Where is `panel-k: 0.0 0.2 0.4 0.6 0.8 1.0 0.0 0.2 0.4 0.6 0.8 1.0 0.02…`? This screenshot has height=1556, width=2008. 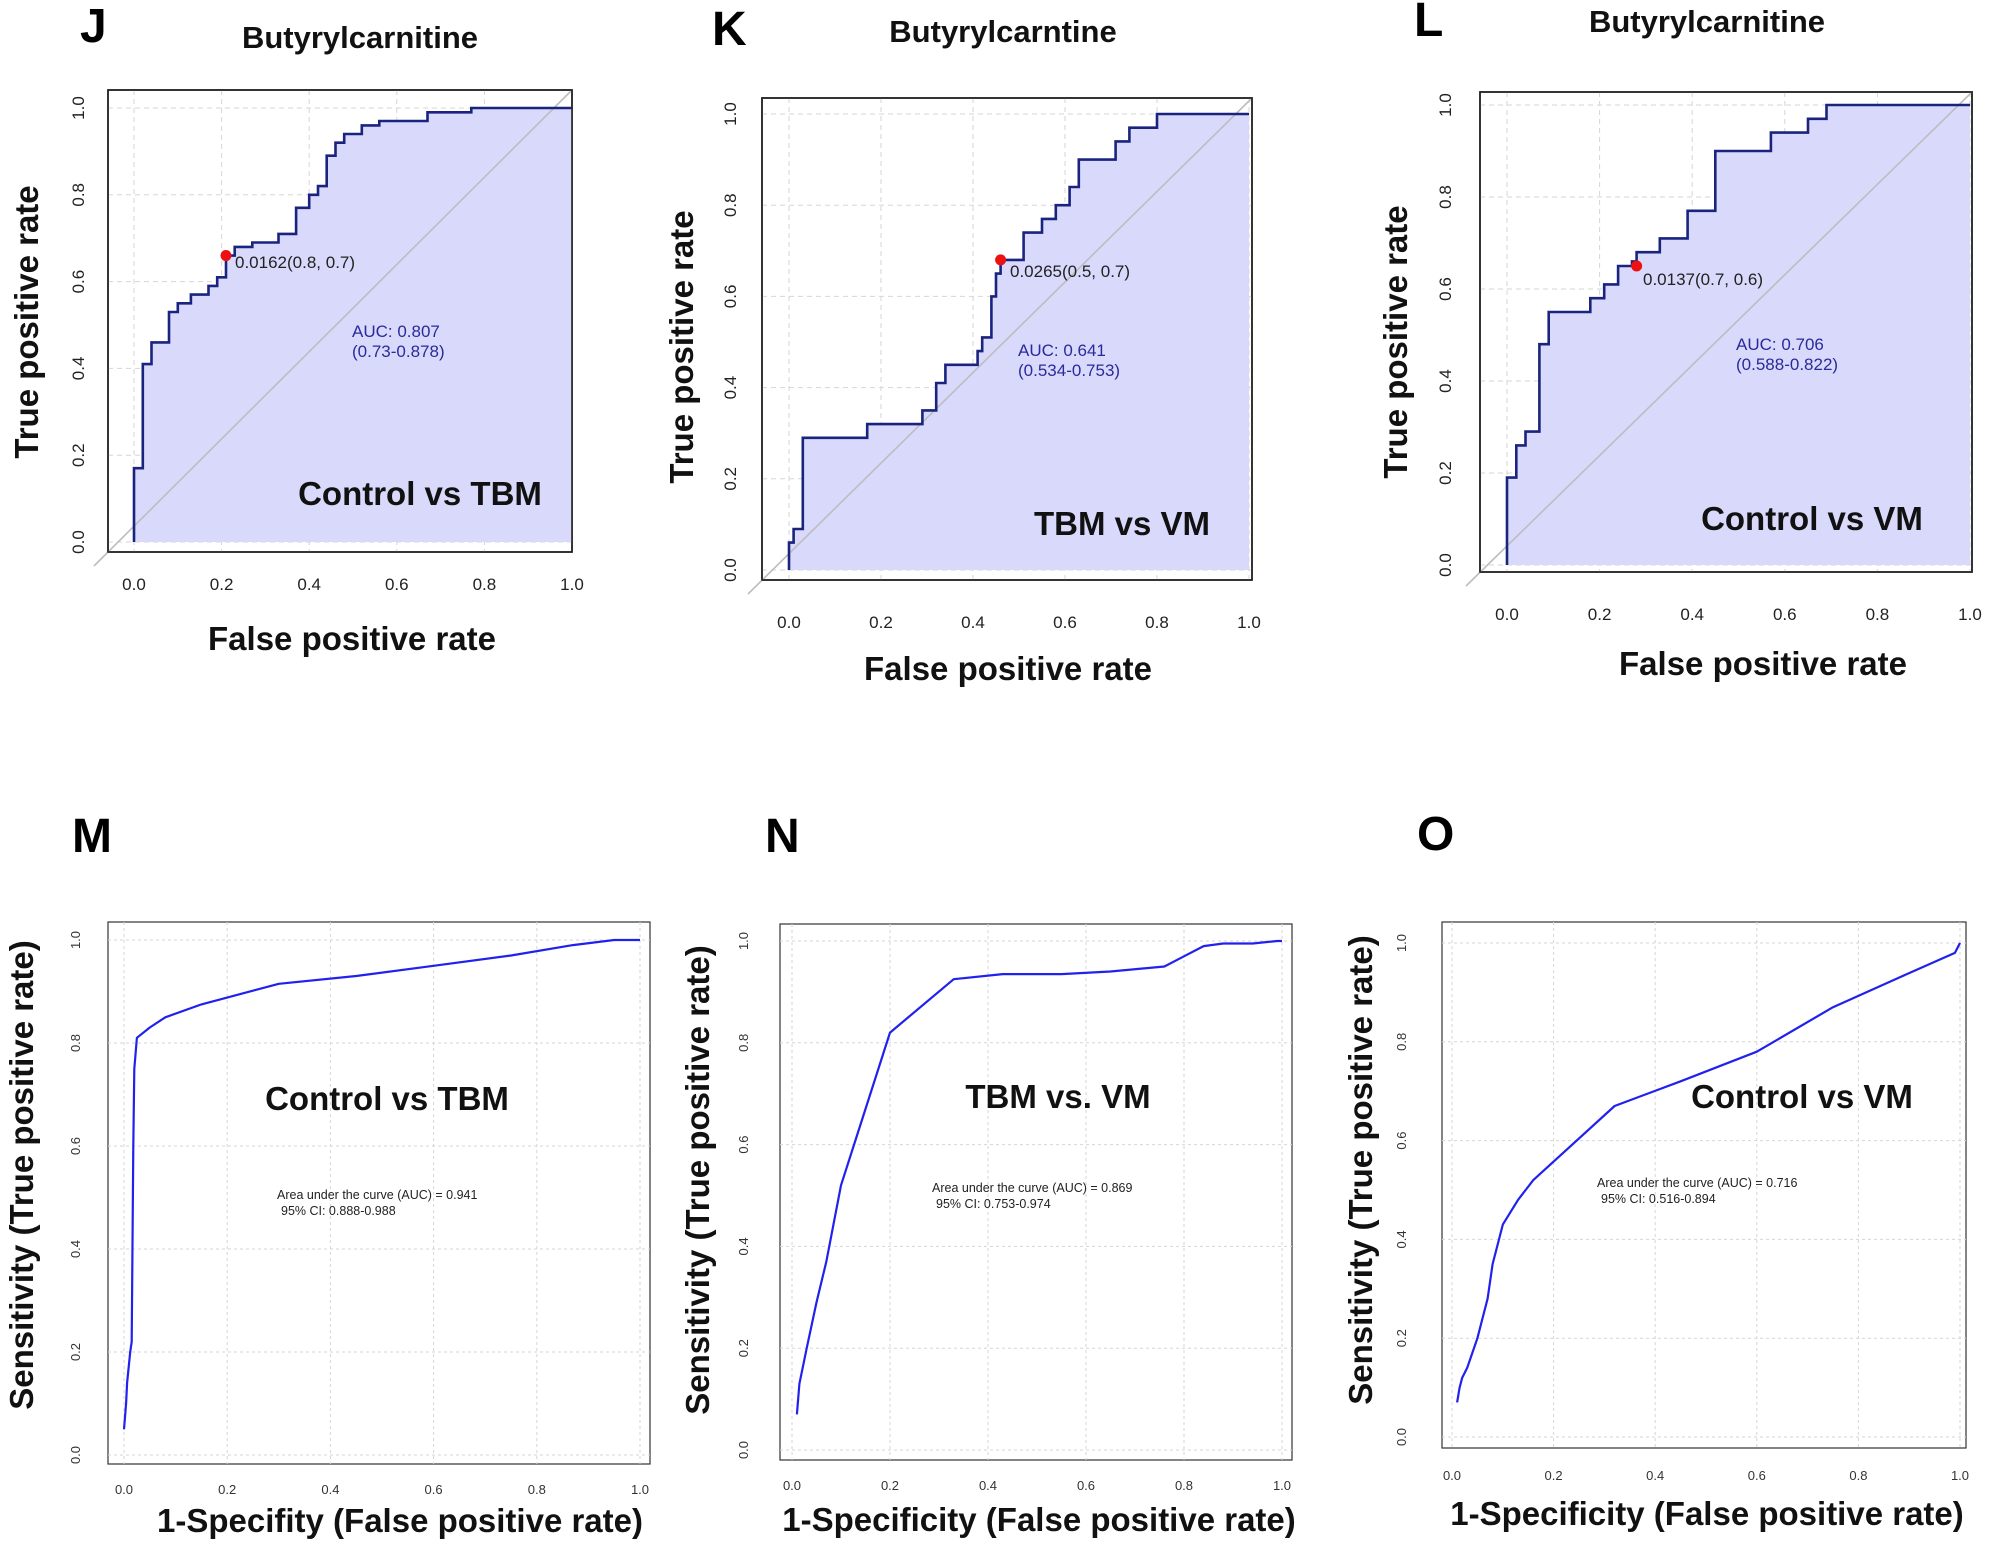 panel-k: 0.0 0.2 0.4 0.6 0.8 1.0 0.0 0.2 0.4 0.6 0.8 1.0 0.02… is located at coordinates (962, 345).